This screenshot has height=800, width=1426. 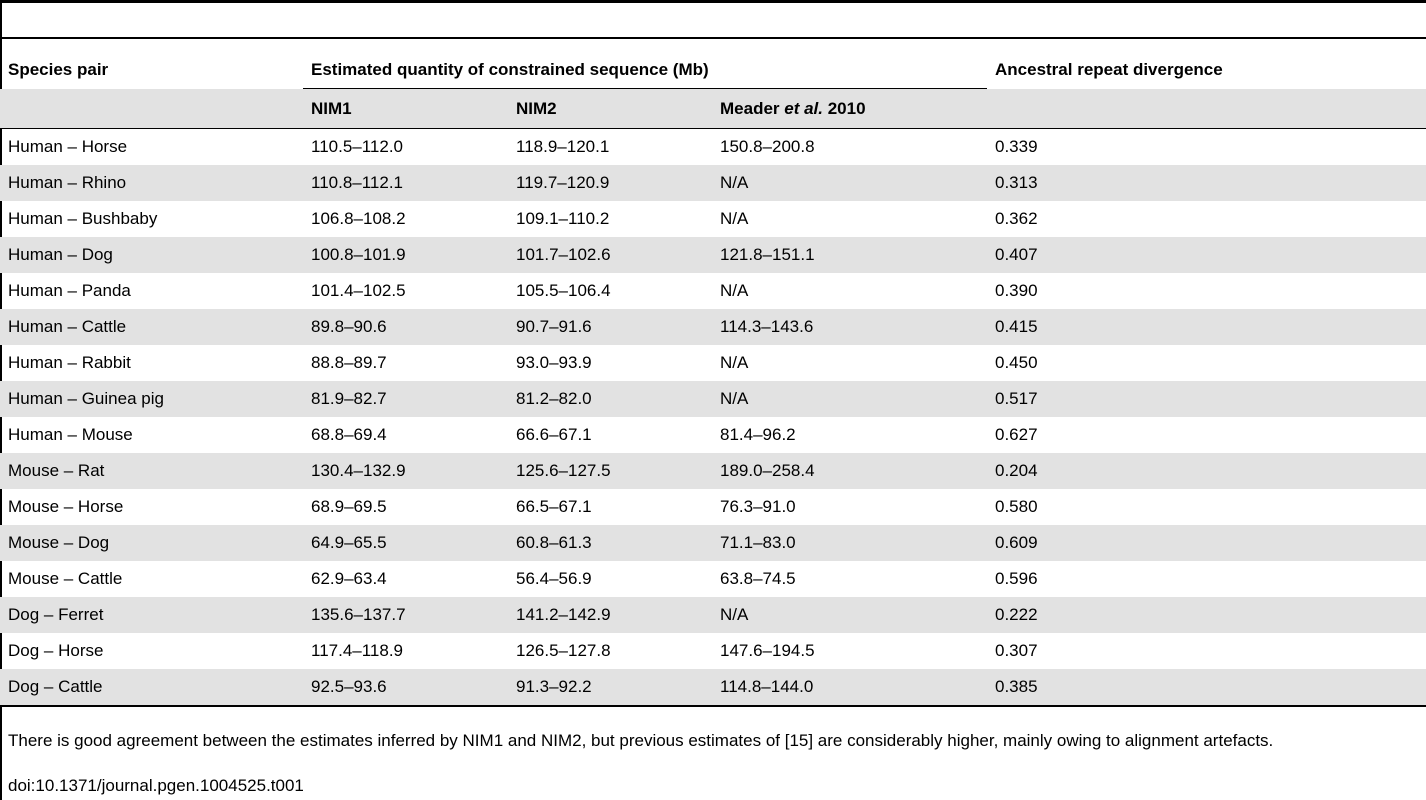 What do you see at coordinates (645, 88) in the screenshot?
I see `group-underline` at bounding box center [645, 88].